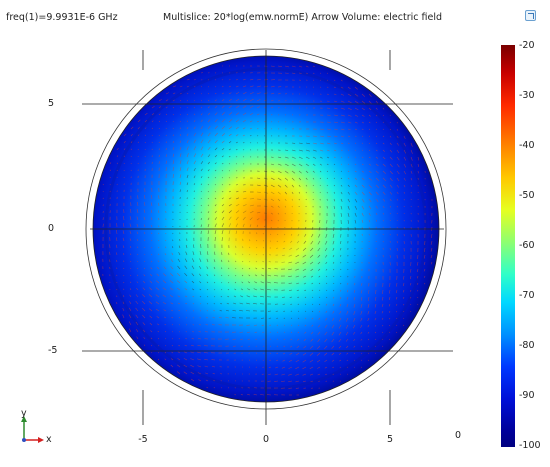 The height and width of the screenshot is (467, 550). Describe the element at coordinates (53, 350) in the screenshot. I see `y-tick-neg5: -5` at that location.